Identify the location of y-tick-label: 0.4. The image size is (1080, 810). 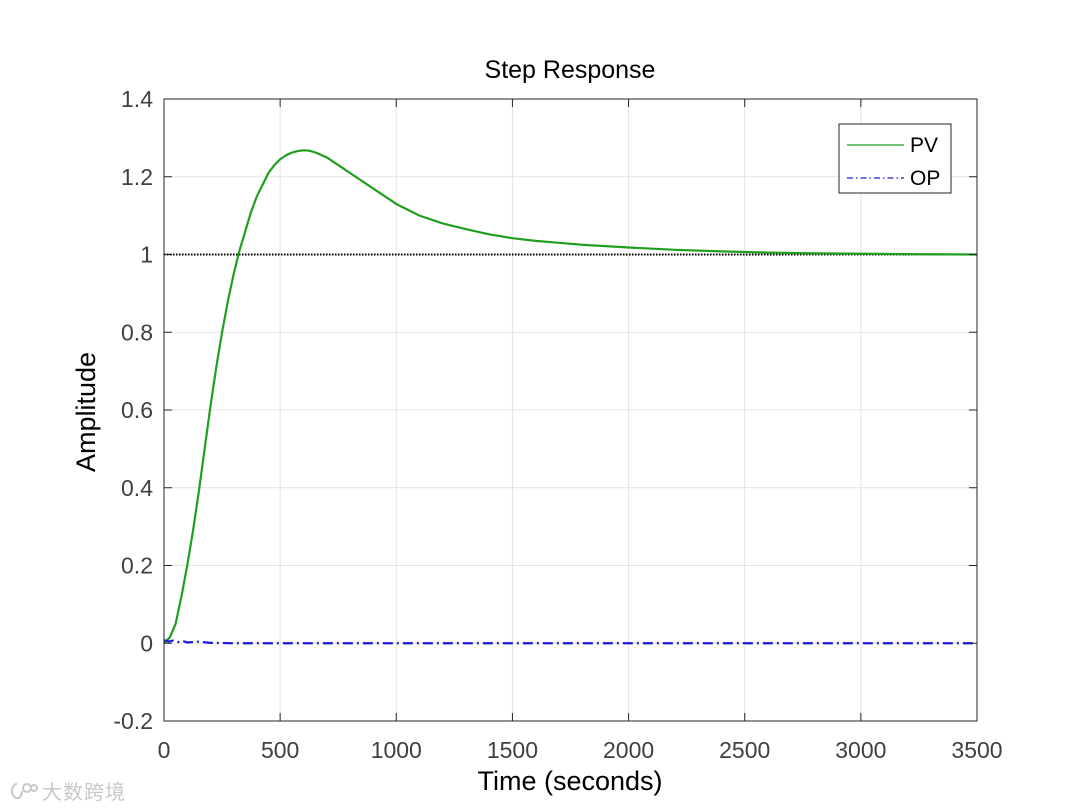
(137, 488).